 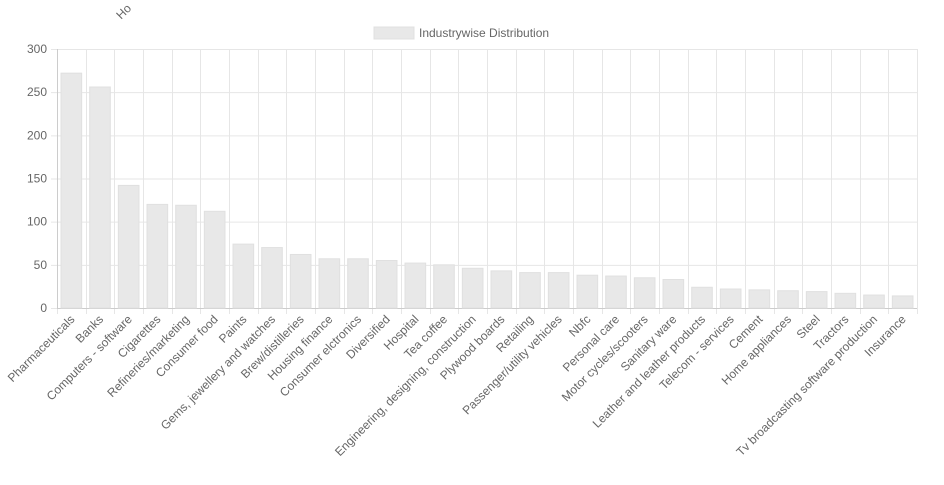 What do you see at coordinates (37, 222) in the screenshot?
I see `y-tick-label: 100` at bounding box center [37, 222].